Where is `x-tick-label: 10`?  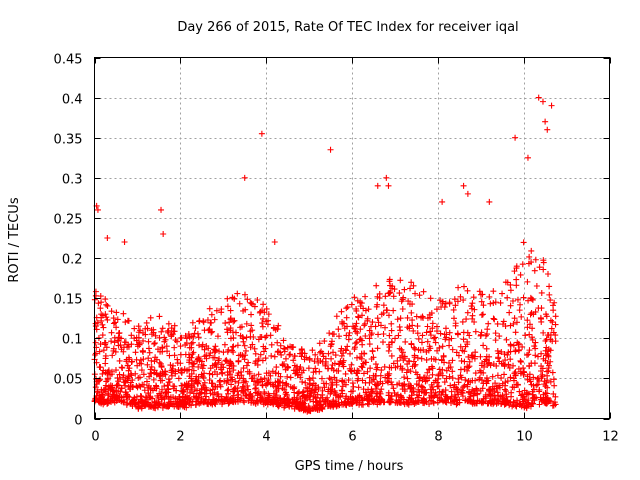
x-tick-label: 10 is located at coordinates (524, 437).